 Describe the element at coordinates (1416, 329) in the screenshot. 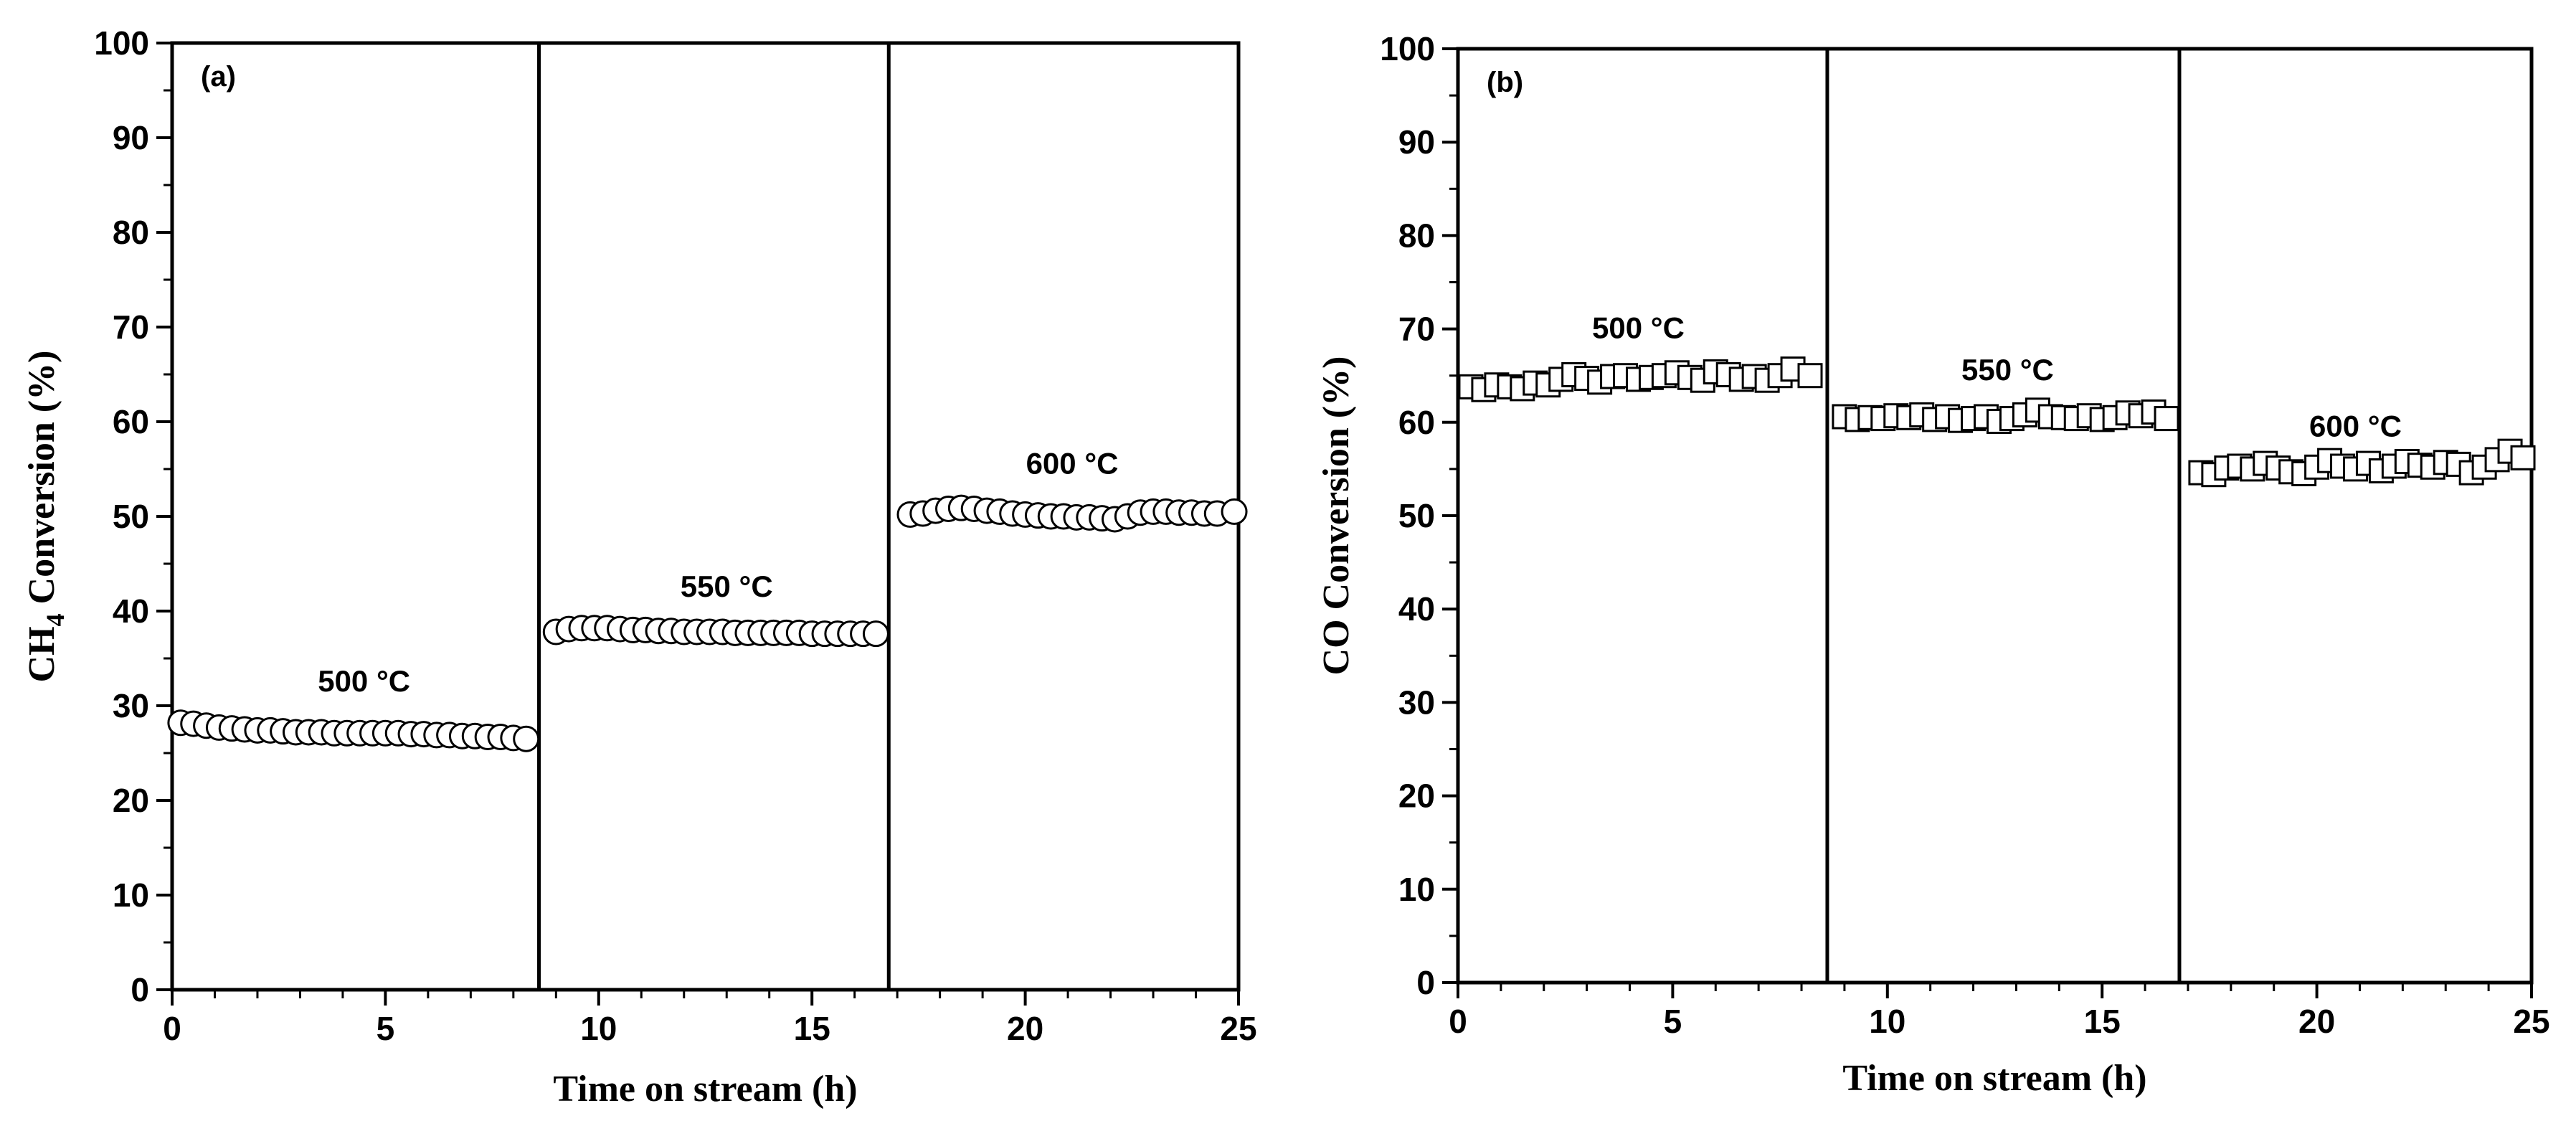

I see `panel-b-ytick-label: 70` at that location.